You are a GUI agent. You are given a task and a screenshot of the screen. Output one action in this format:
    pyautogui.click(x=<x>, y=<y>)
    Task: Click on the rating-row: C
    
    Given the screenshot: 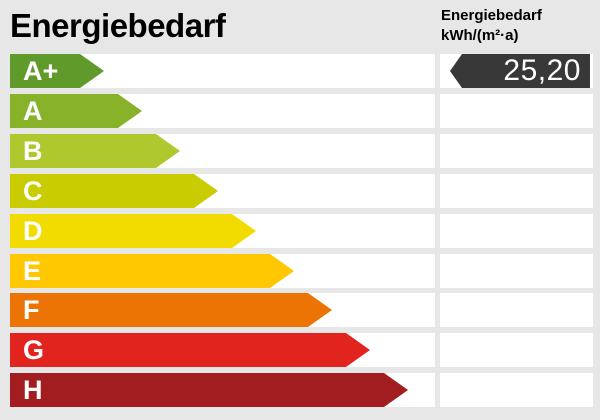 What is the action you would take?
    pyautogui.click(x=300, y=191)
    